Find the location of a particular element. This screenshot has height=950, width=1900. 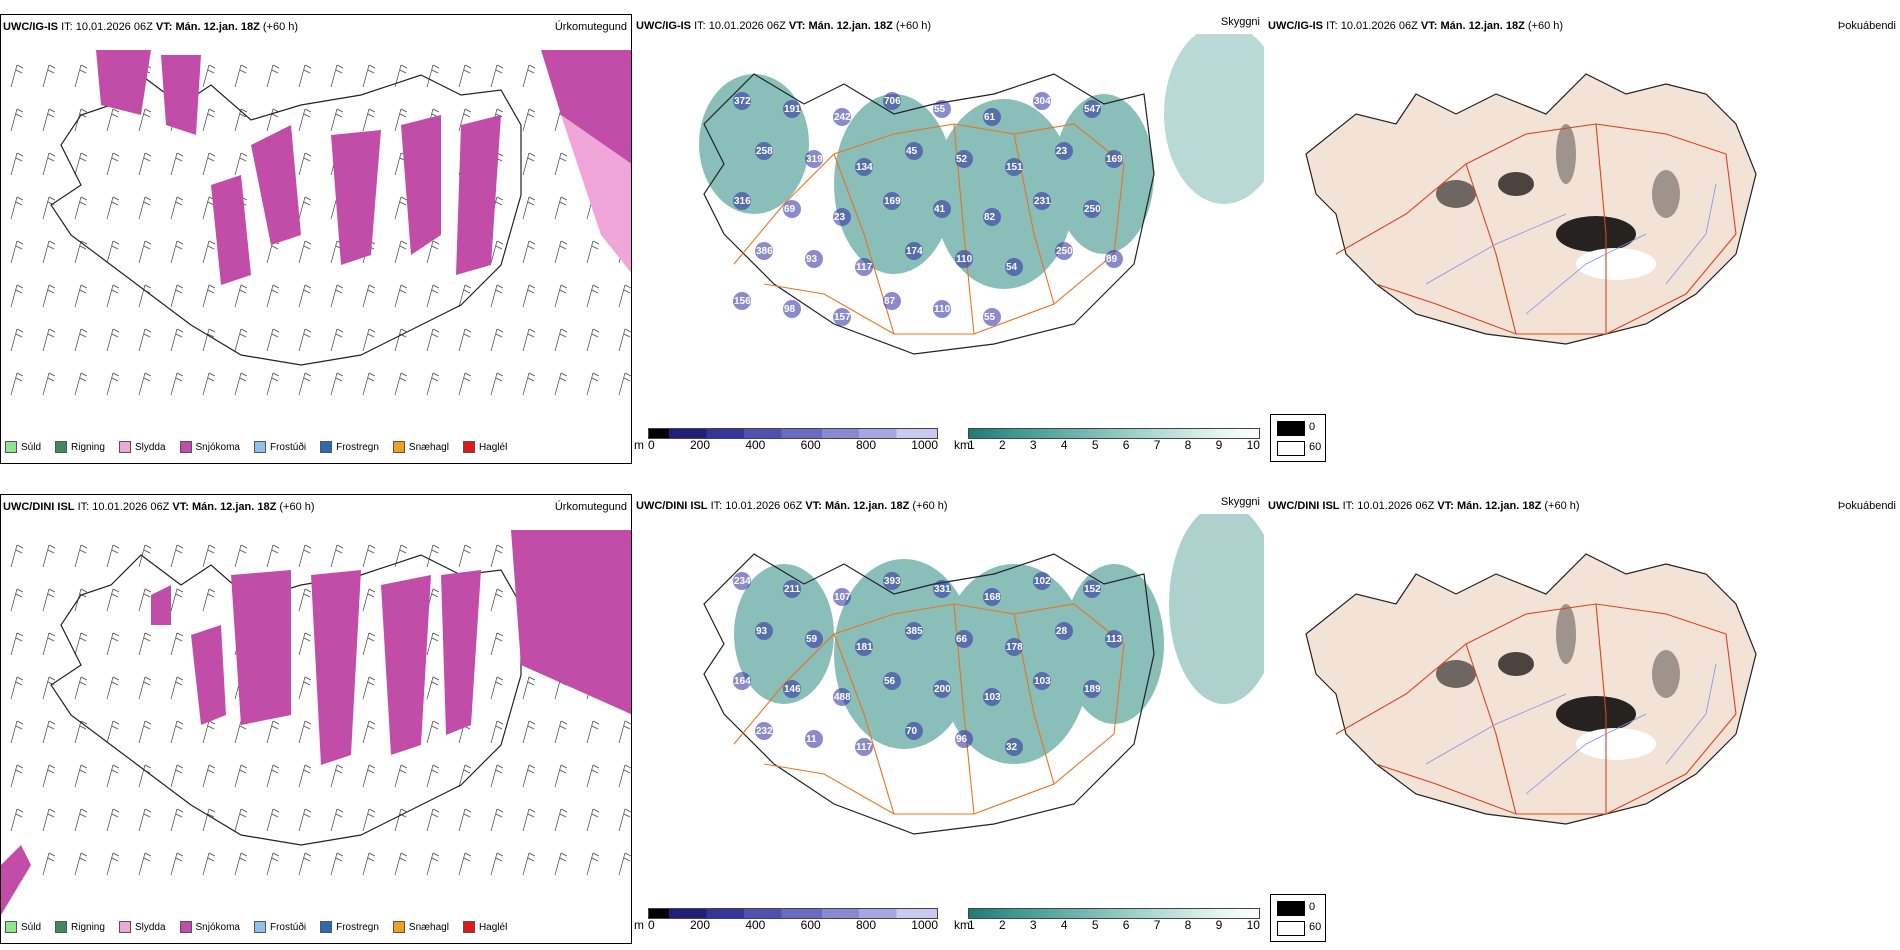

ceiling-value: 82 is located at coordinates (990, 217).